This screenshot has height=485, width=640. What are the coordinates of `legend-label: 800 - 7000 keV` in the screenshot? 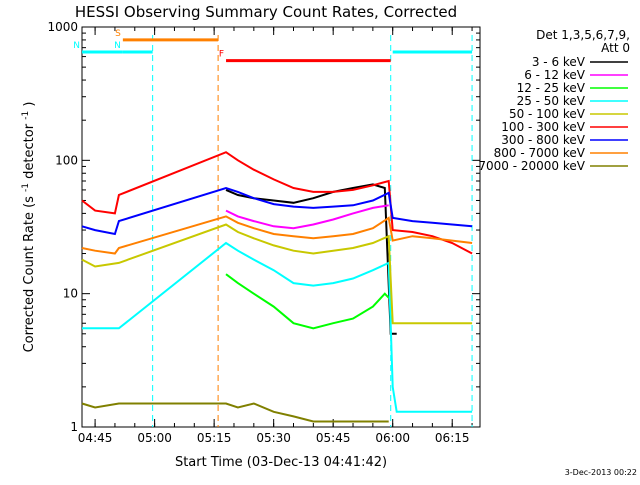 It's located at (540, 153).